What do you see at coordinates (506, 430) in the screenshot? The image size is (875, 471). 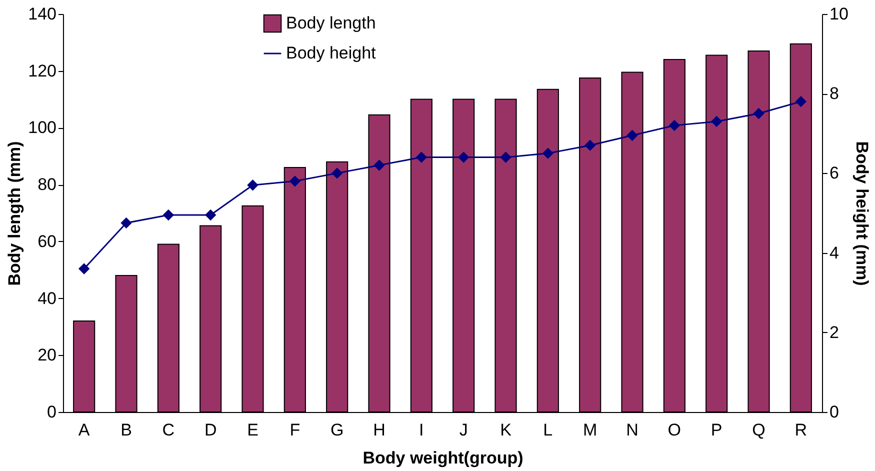 I see `x-tick-label: K` at bounding box center [506, 430].